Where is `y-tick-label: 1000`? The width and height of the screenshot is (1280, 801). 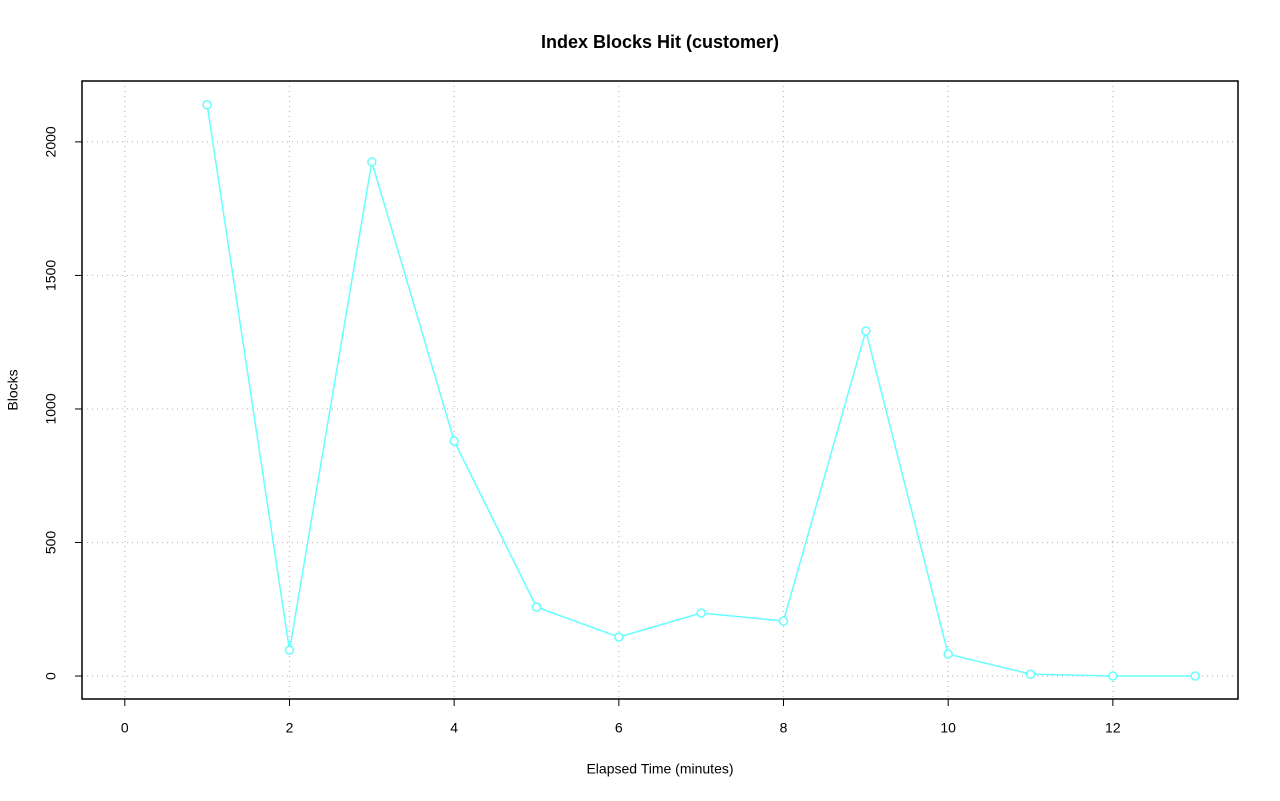 y-tick-label: 1000 is located at coordinates (51, 408).